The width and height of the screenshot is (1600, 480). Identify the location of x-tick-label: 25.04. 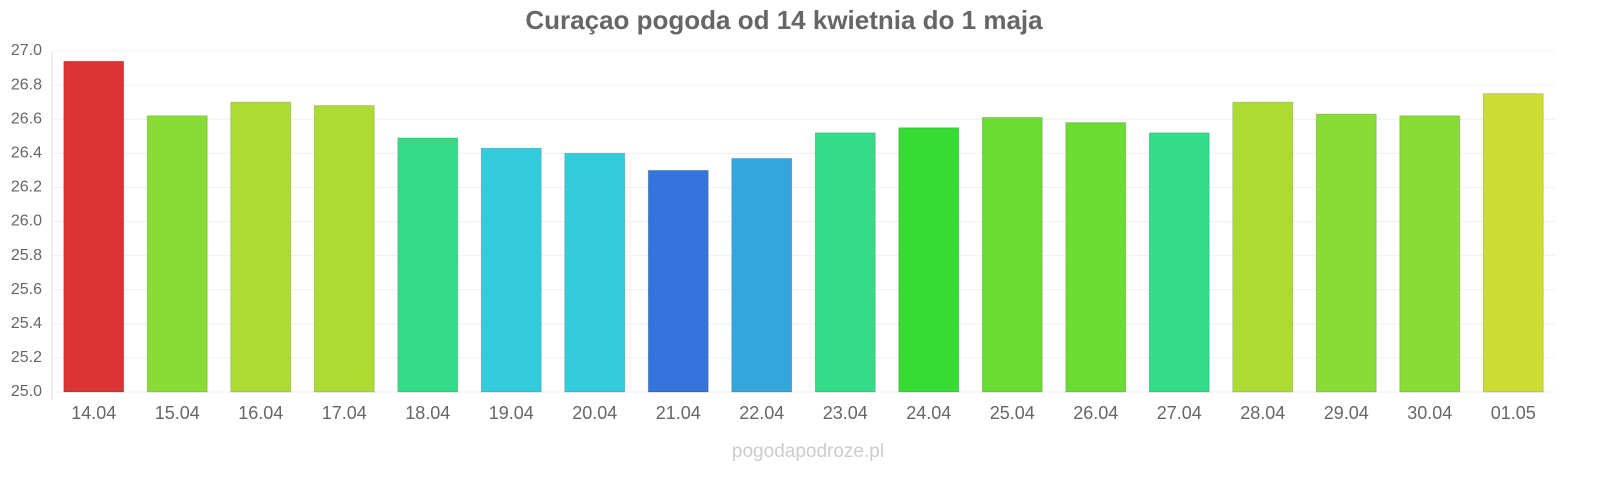
(1012, 413).